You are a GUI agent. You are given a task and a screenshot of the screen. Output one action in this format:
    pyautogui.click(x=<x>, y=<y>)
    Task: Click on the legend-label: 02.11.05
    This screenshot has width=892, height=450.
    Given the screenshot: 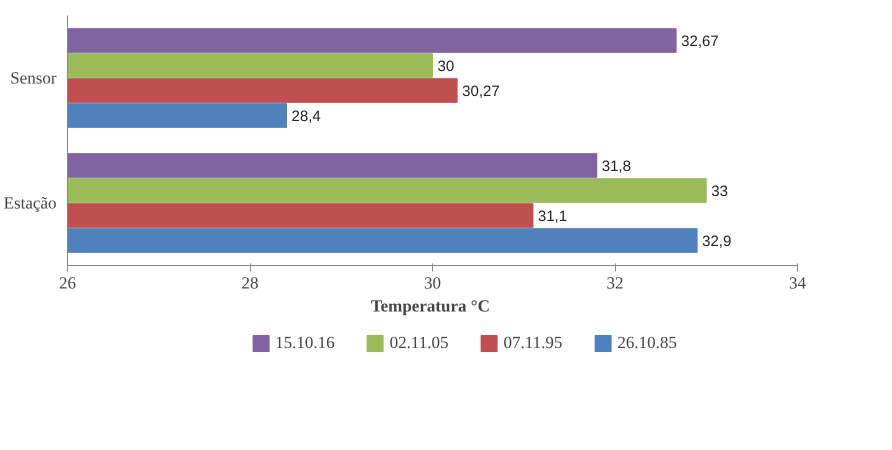 What is the action you would take?
    pyautogui.click(x=419, y=343)
    